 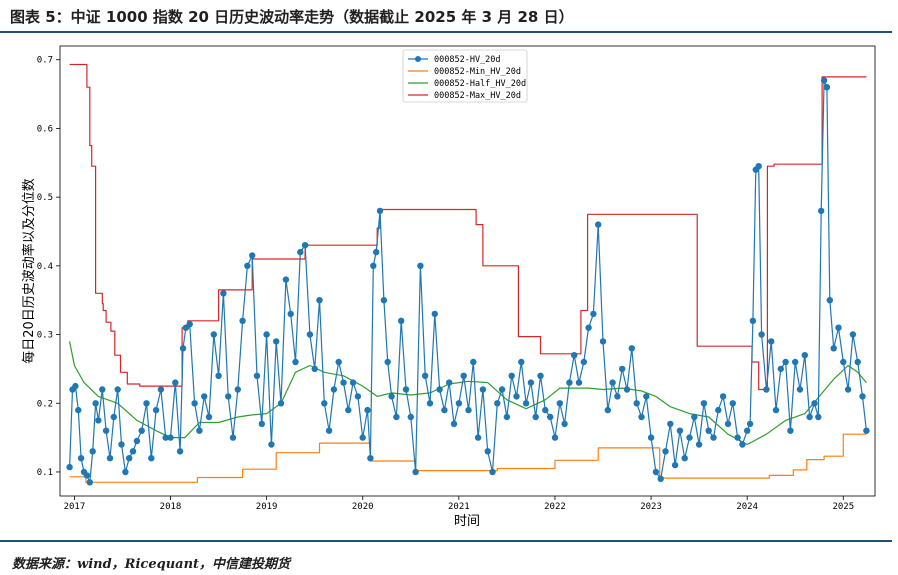 What do you see at coordinates (477, 96) in the screenshot?
I see `legend-label: 000852-Max_HV_20d` at bounding box center [477, 96].